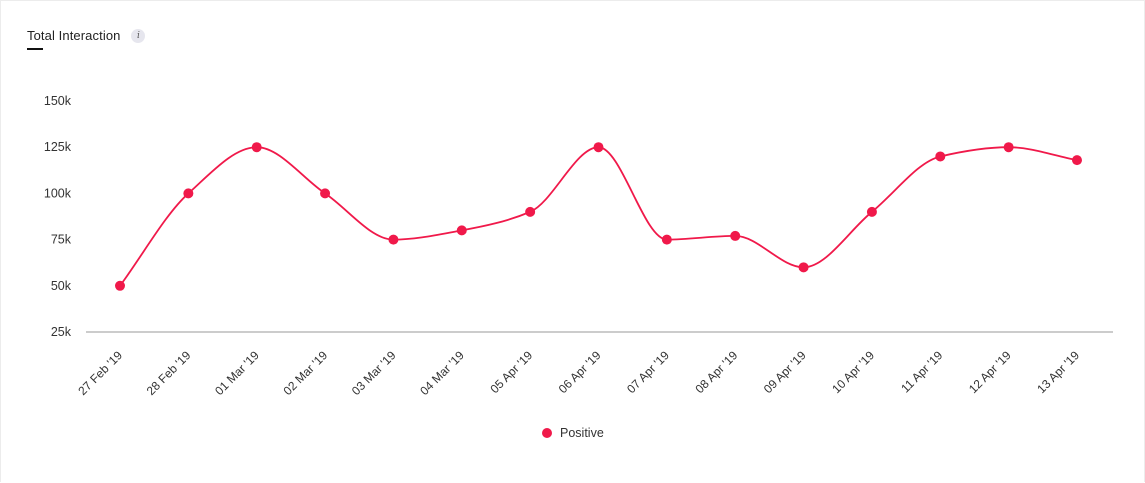 Image resolution: width=1145 pixels, height=483 pixels. I want to click on legend-label: Positive, so click(582, 433).